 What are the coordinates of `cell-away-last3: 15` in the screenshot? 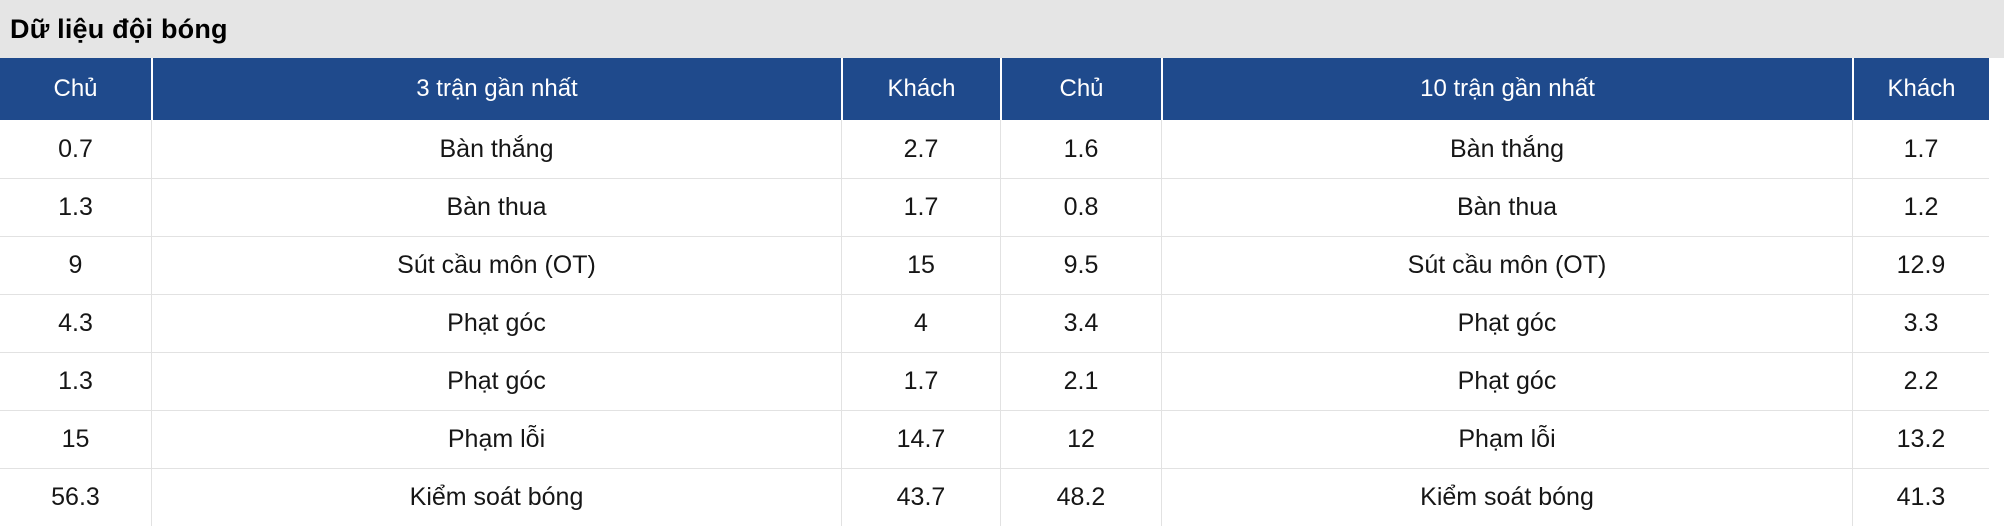 It's located at (920, 265).